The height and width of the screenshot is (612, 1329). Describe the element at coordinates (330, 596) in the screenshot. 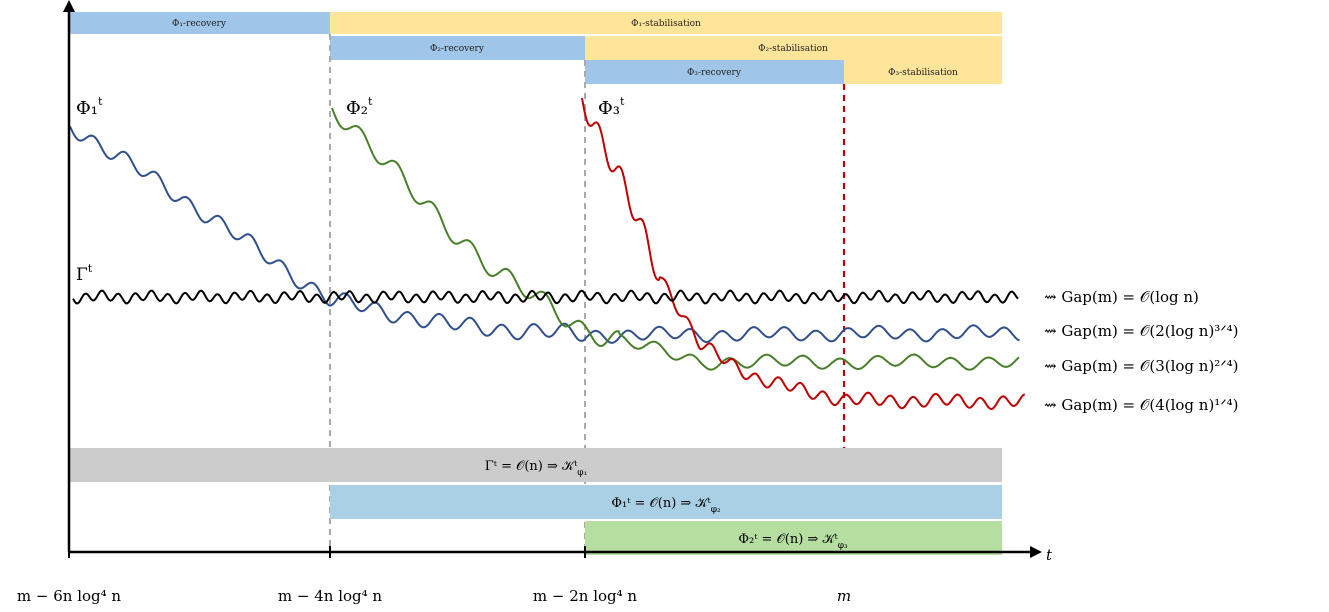

I see `x-tick-label: m − 4n log⁴ n` at that location.